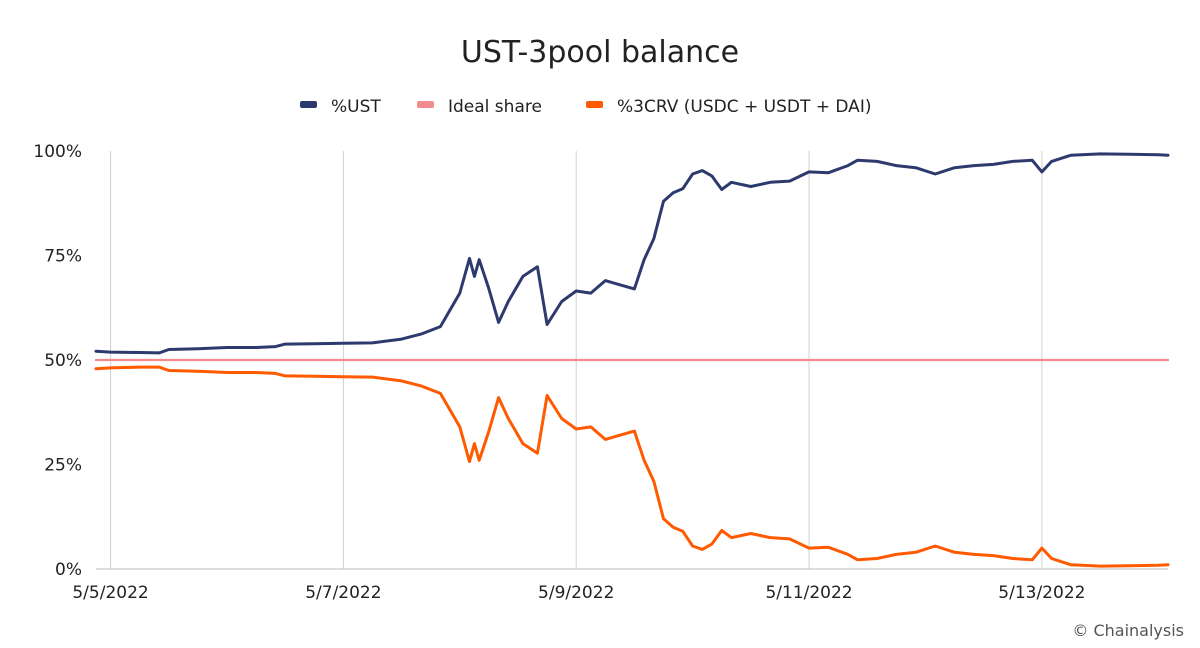  Describe the element at coordinates (495, 107) in the screenshot. I see `legend-label: Ideal share` at that location.